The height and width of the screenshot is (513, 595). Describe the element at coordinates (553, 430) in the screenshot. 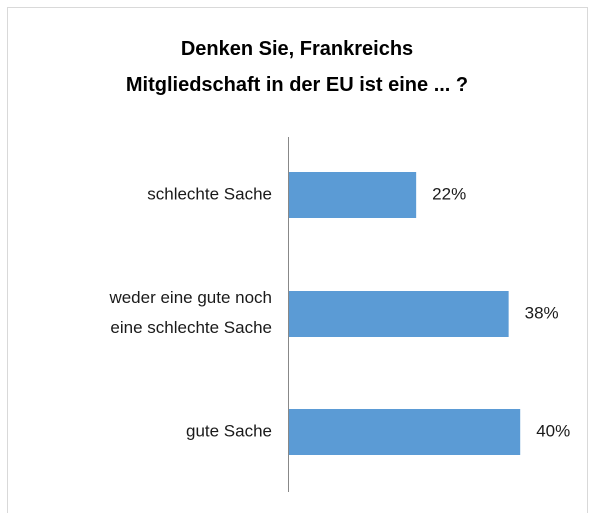

I see `data-label: 40%` at that location.